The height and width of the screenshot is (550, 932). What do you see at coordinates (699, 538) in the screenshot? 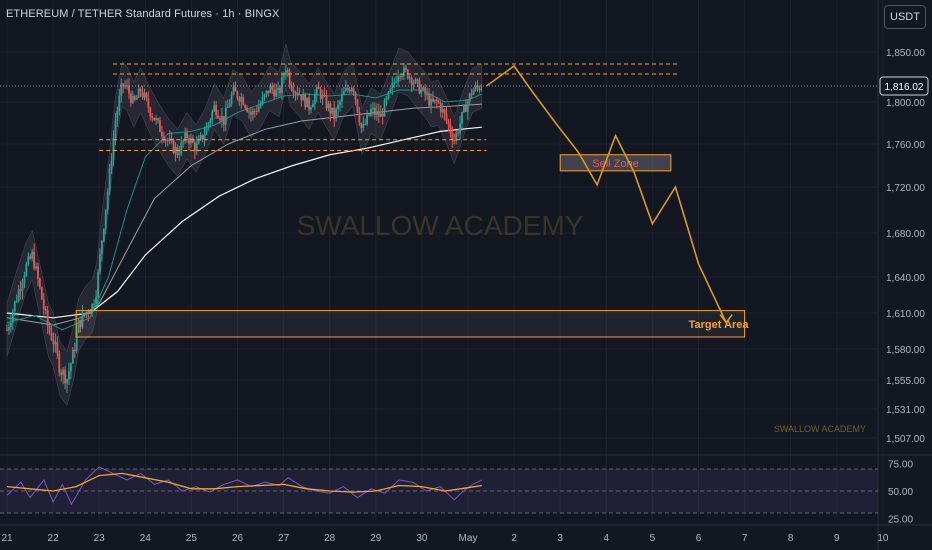
I see `time-tick-label: 6` at bounding box center [699, 538].